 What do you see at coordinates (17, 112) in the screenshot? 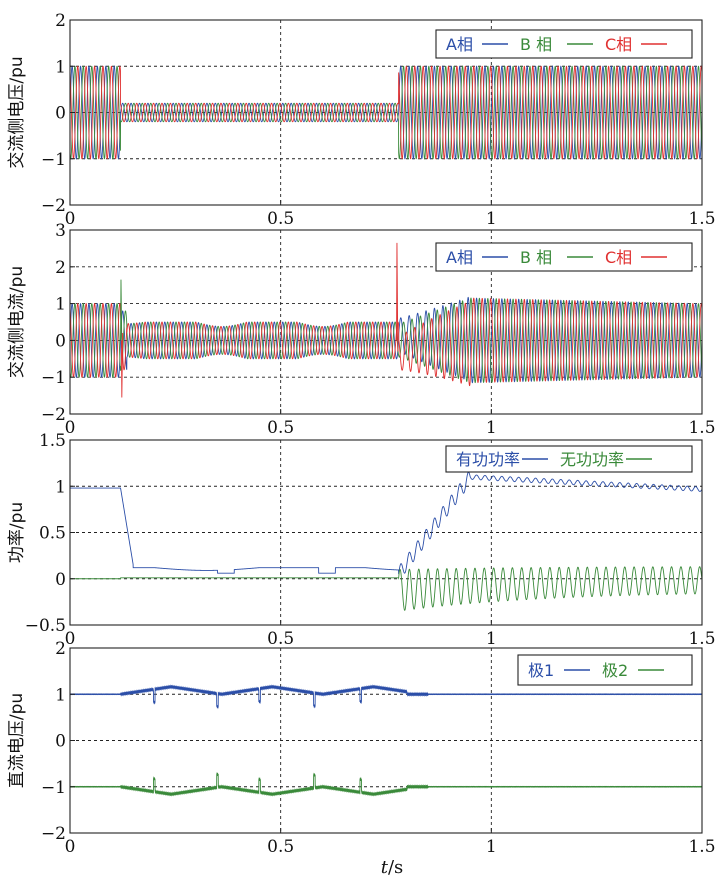
I see `y-axis-label: 交流侧电压/pu` at bounding box center [17, 112].